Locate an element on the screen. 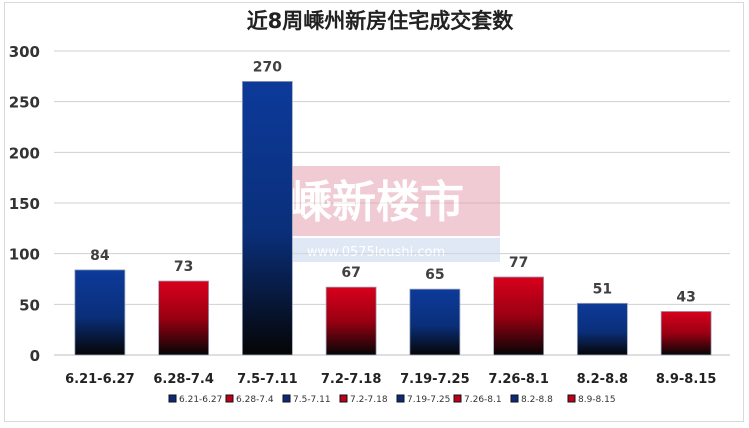 The image size is (749, 428). data-label: 67 is located at coordinates (350, 273).